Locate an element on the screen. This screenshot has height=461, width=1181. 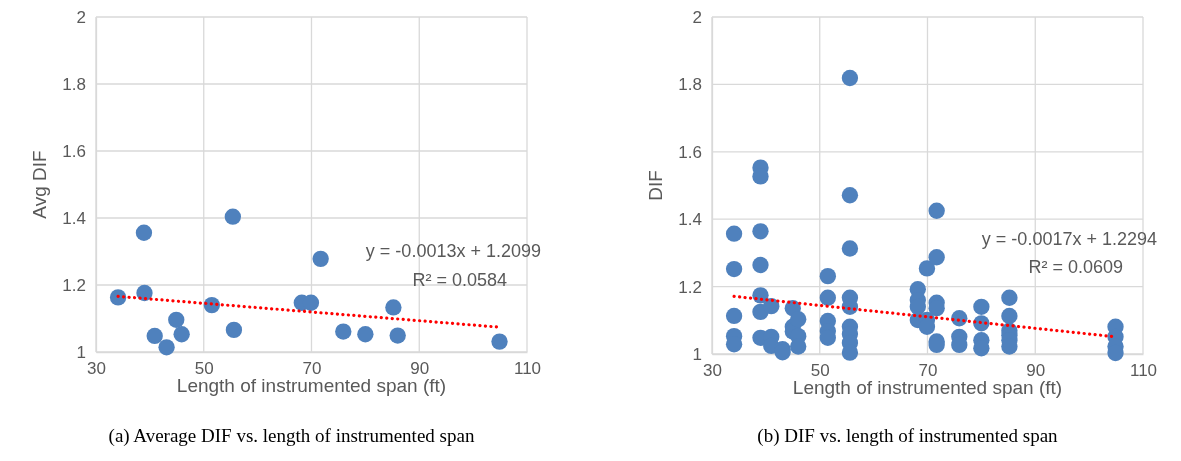
annotation: y = -0.0013x + 1.2099 is located at coordinates (453, 251).